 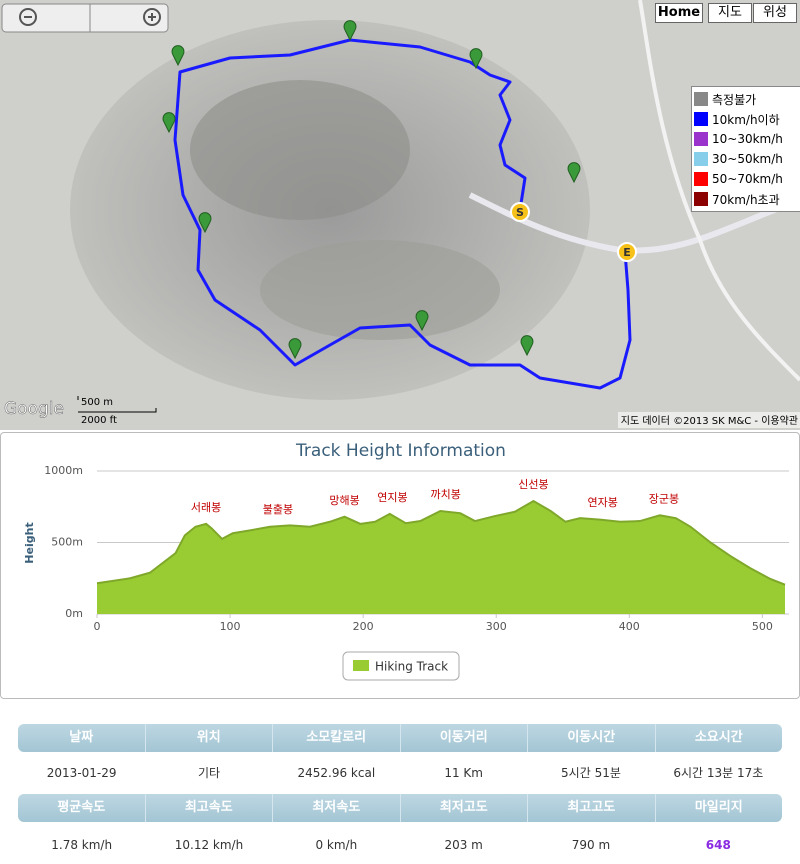 What do you see at coordinates (29, 542) in the screenshot?
I see `y-axis-label: Height` at bounding box center [29, 542].